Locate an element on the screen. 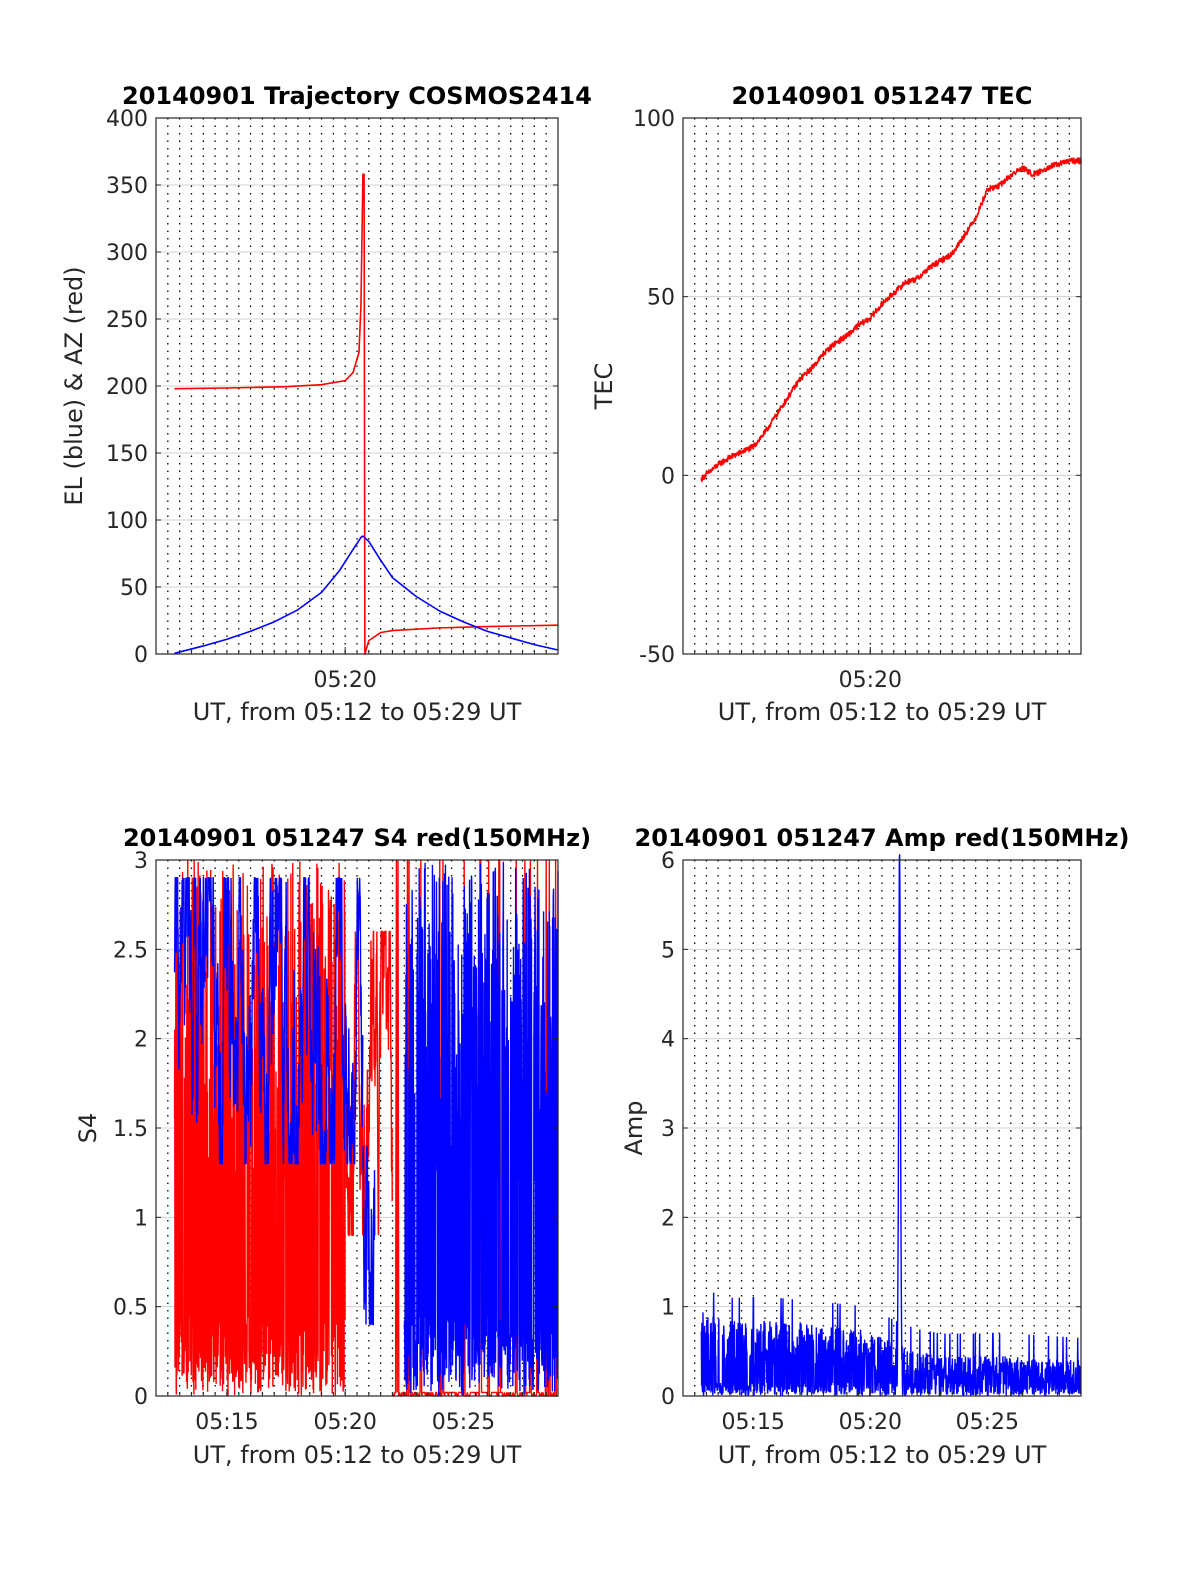  tec-title: 20140901 051247 TEC is located at coordinates (882, 96).